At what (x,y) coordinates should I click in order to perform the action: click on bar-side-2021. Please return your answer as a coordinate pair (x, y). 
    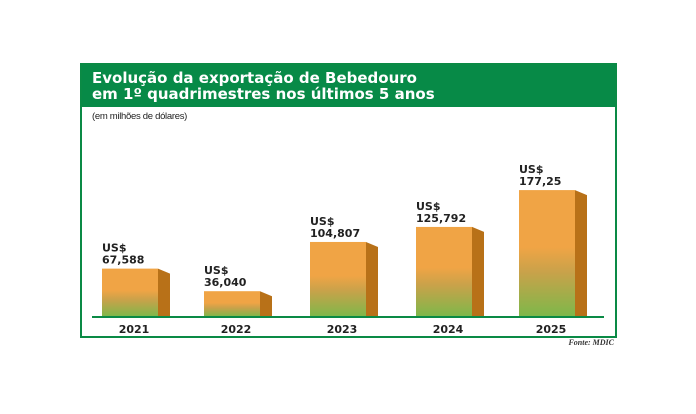
    Looking at the image, I should click on (164, 292).